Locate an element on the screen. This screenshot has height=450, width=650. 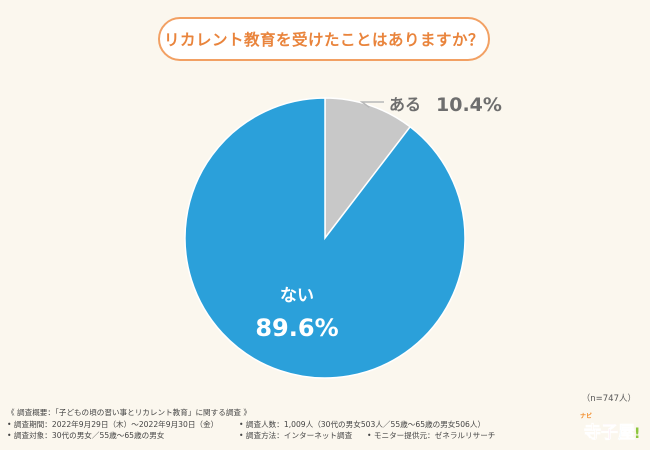
survey-summary: 《 調査概要：「子どもの頃の習い事とリカレント教育」に関する調査 》 is located at coordinates (129, 412).